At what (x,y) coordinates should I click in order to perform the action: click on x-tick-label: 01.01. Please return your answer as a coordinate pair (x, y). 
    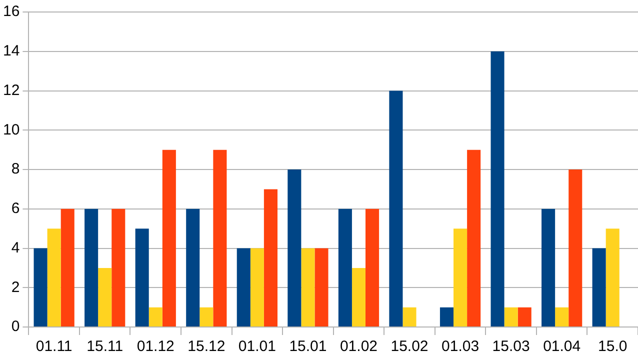
    Looking at the image, I should click on (257, 347).